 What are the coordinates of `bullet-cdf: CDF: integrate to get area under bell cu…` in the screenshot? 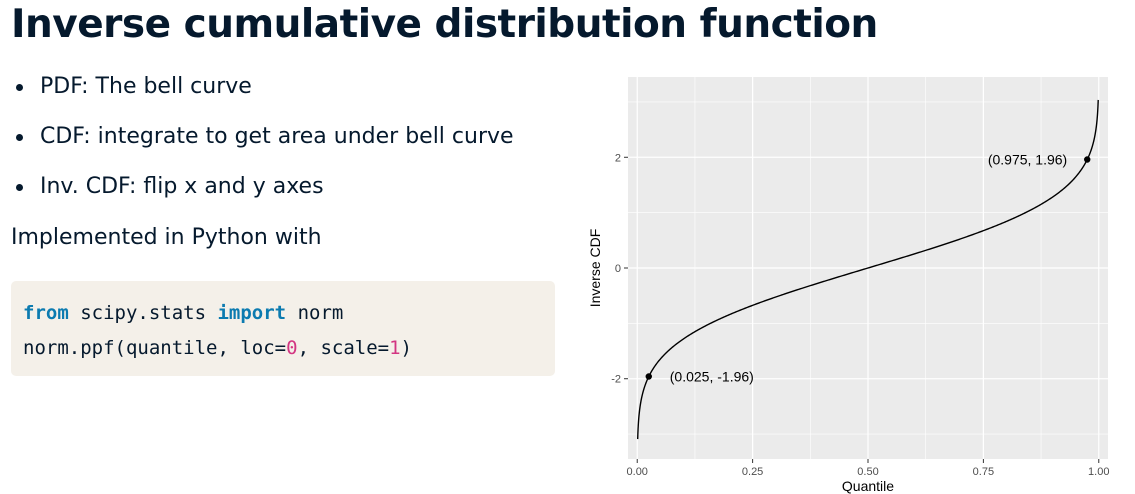 It's located at (264, 145).